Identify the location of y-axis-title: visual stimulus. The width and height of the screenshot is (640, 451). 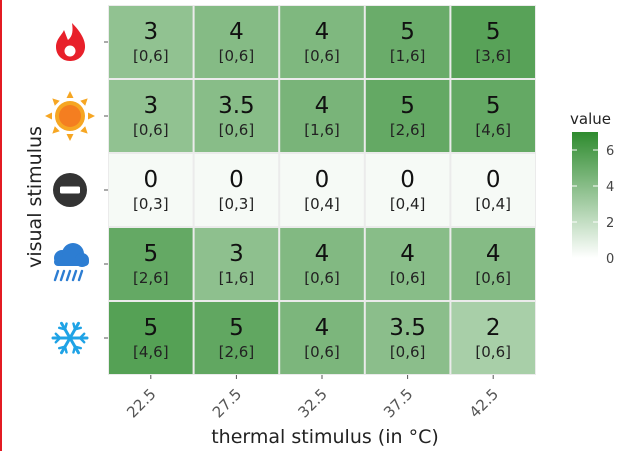
(35, 197).